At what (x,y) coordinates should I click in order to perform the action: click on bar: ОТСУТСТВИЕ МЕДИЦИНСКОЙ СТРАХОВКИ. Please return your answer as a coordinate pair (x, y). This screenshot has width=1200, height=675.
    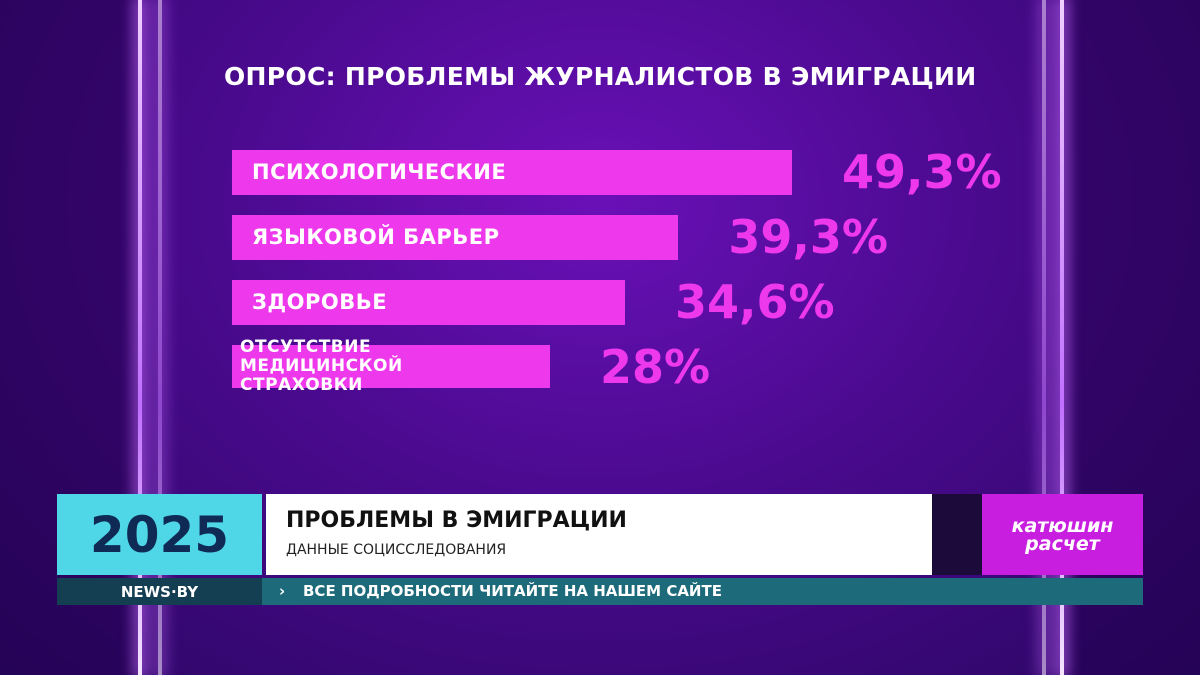
    Looking at the image, I should click on (391, 366).